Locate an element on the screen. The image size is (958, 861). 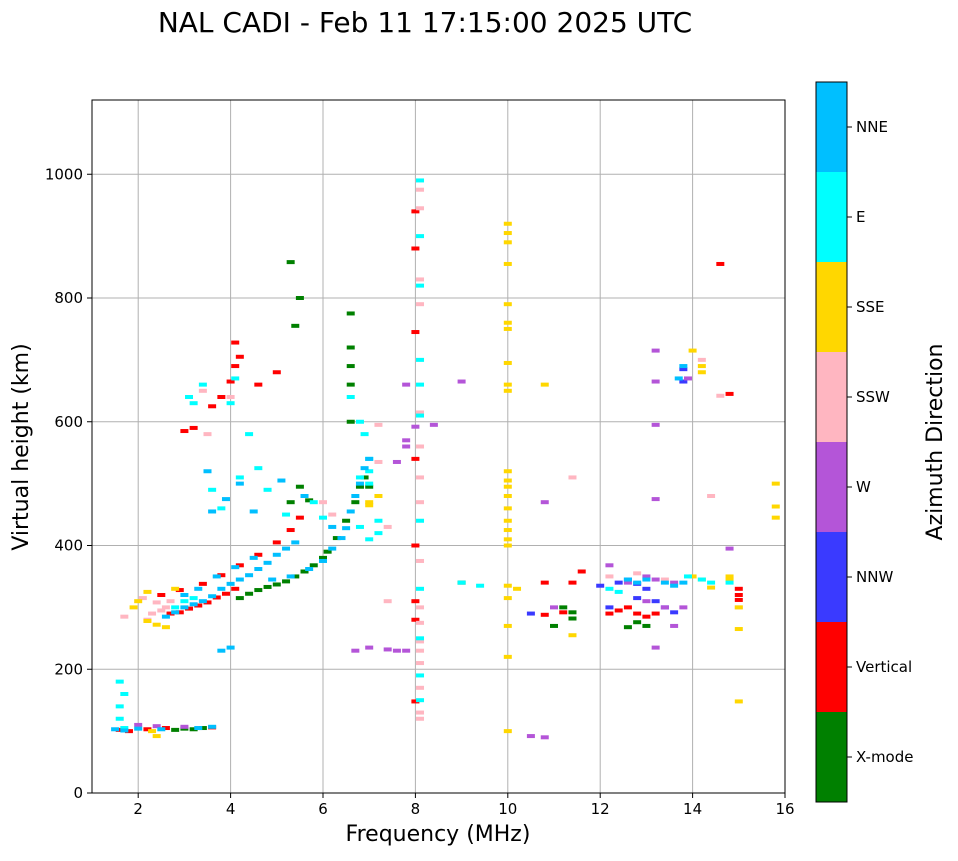
x-tick-label: 10 is located at coordinates (507, 809).